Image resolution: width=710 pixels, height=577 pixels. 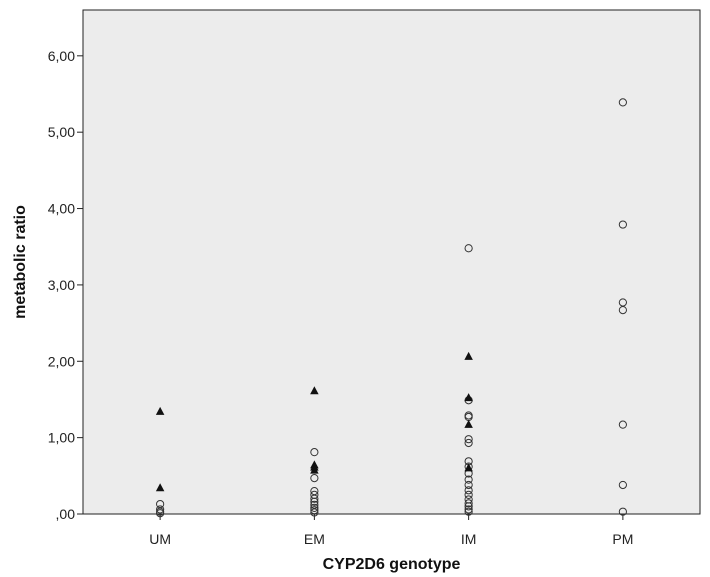 I want to click on y-tick-label: 1,00, so click(x=61, y=438).